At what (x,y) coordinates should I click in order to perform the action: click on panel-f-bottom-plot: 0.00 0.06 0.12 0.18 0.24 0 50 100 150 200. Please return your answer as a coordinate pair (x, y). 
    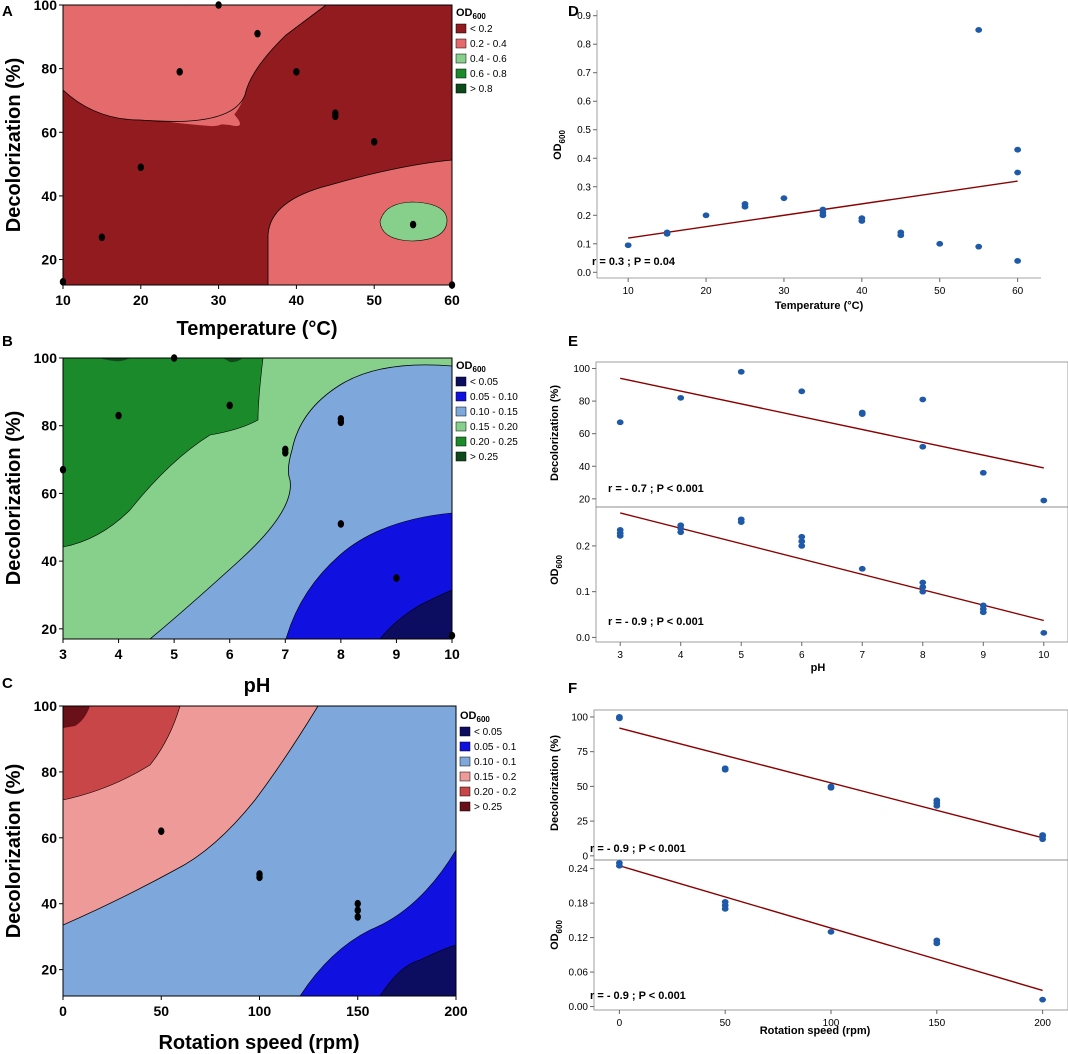
    Looking at the image, I should click on (818, 944).